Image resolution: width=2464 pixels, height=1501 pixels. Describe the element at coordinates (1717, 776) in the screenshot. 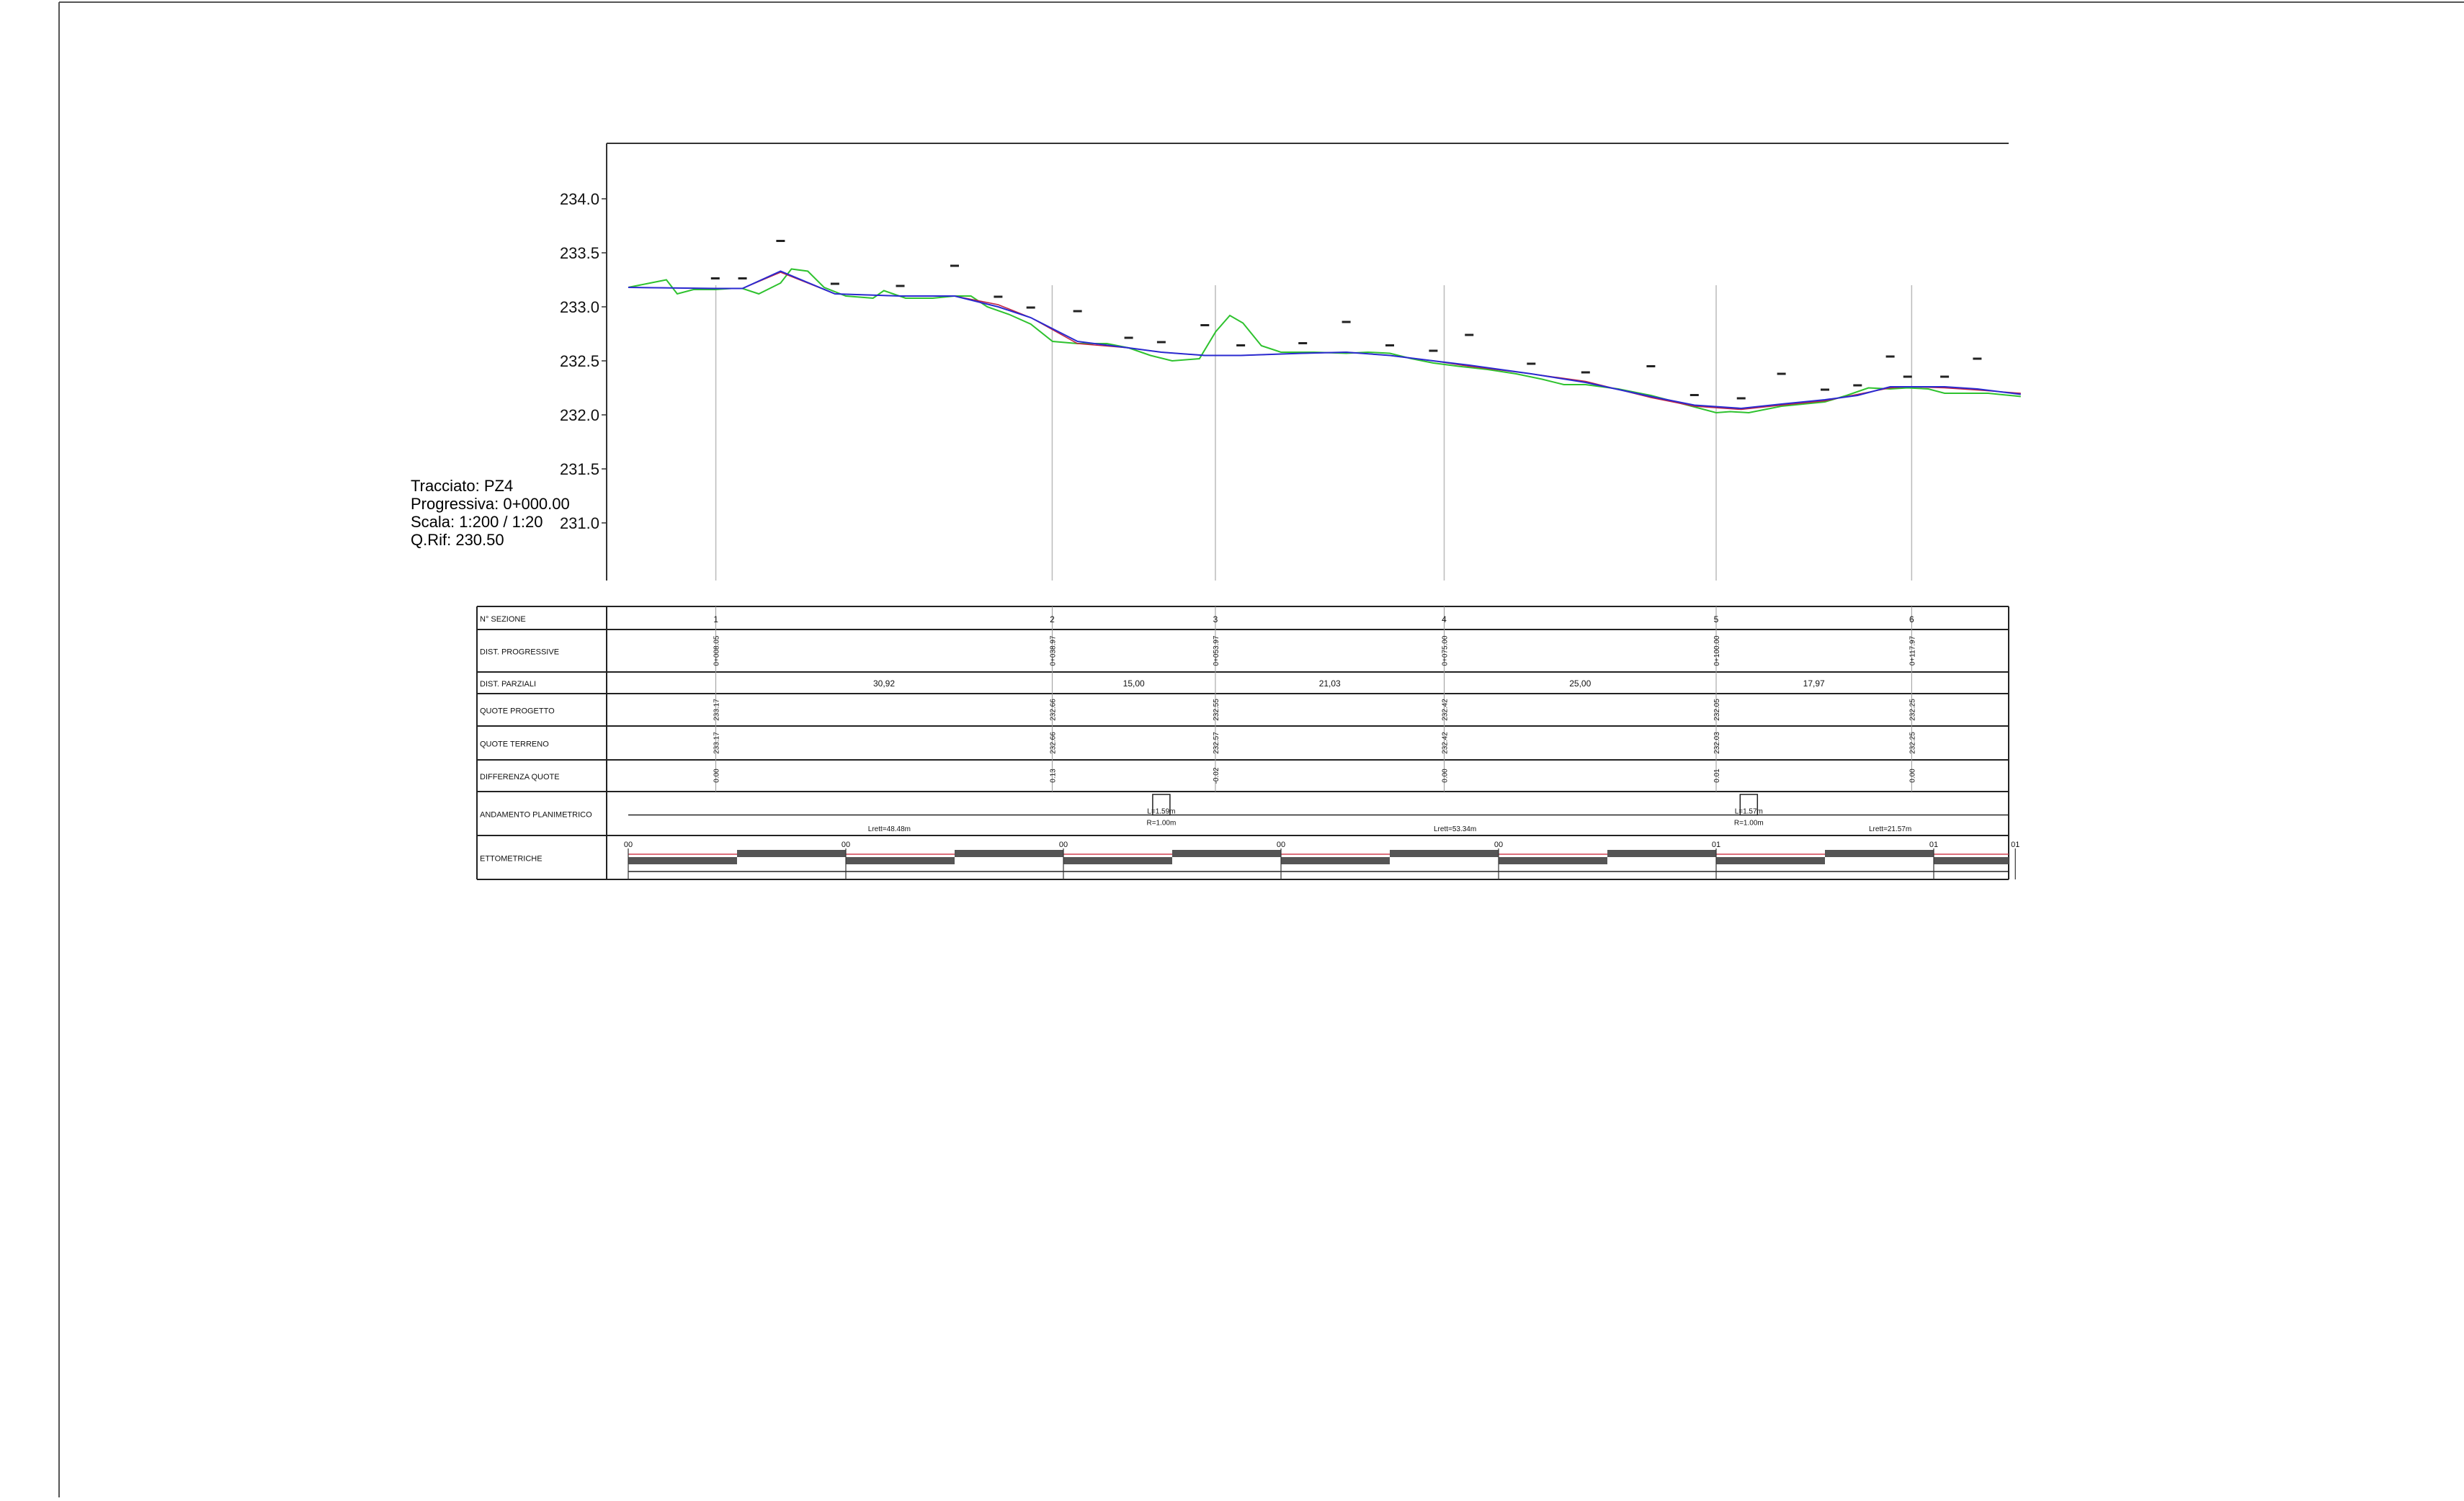

I see `differenza-quota: 0.01` at that location.